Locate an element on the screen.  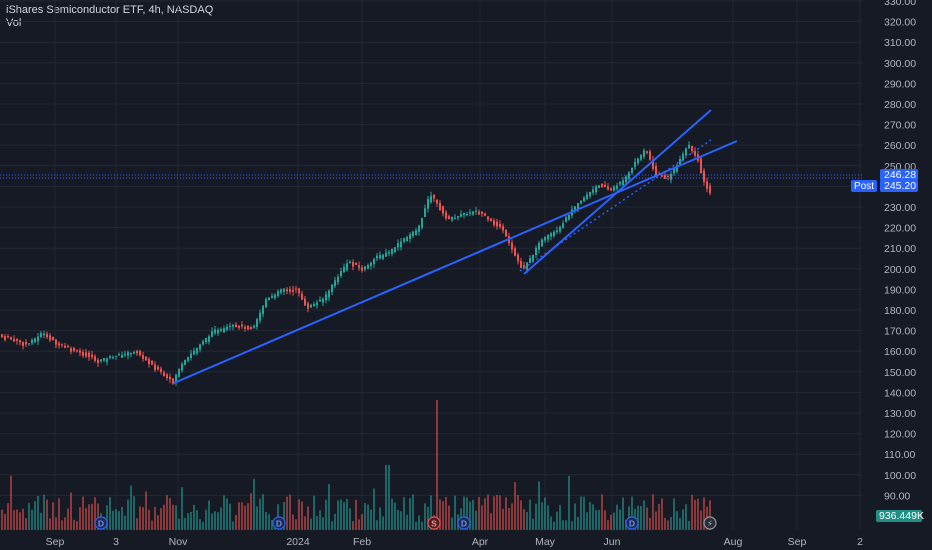
upper-channel-trendline is located at coordinates (617, 192).